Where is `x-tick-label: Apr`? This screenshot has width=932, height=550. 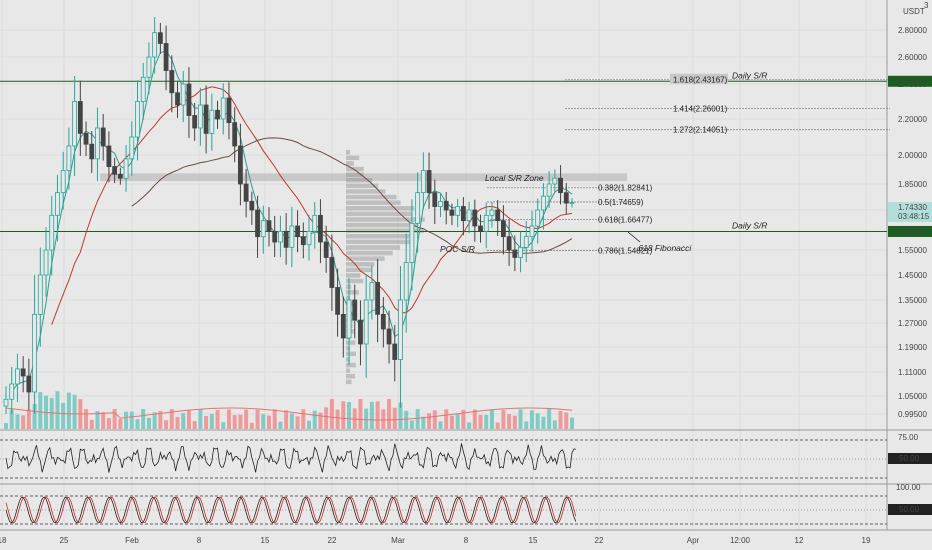
x-tick-label: Apr is located at coordinates (693, 540).